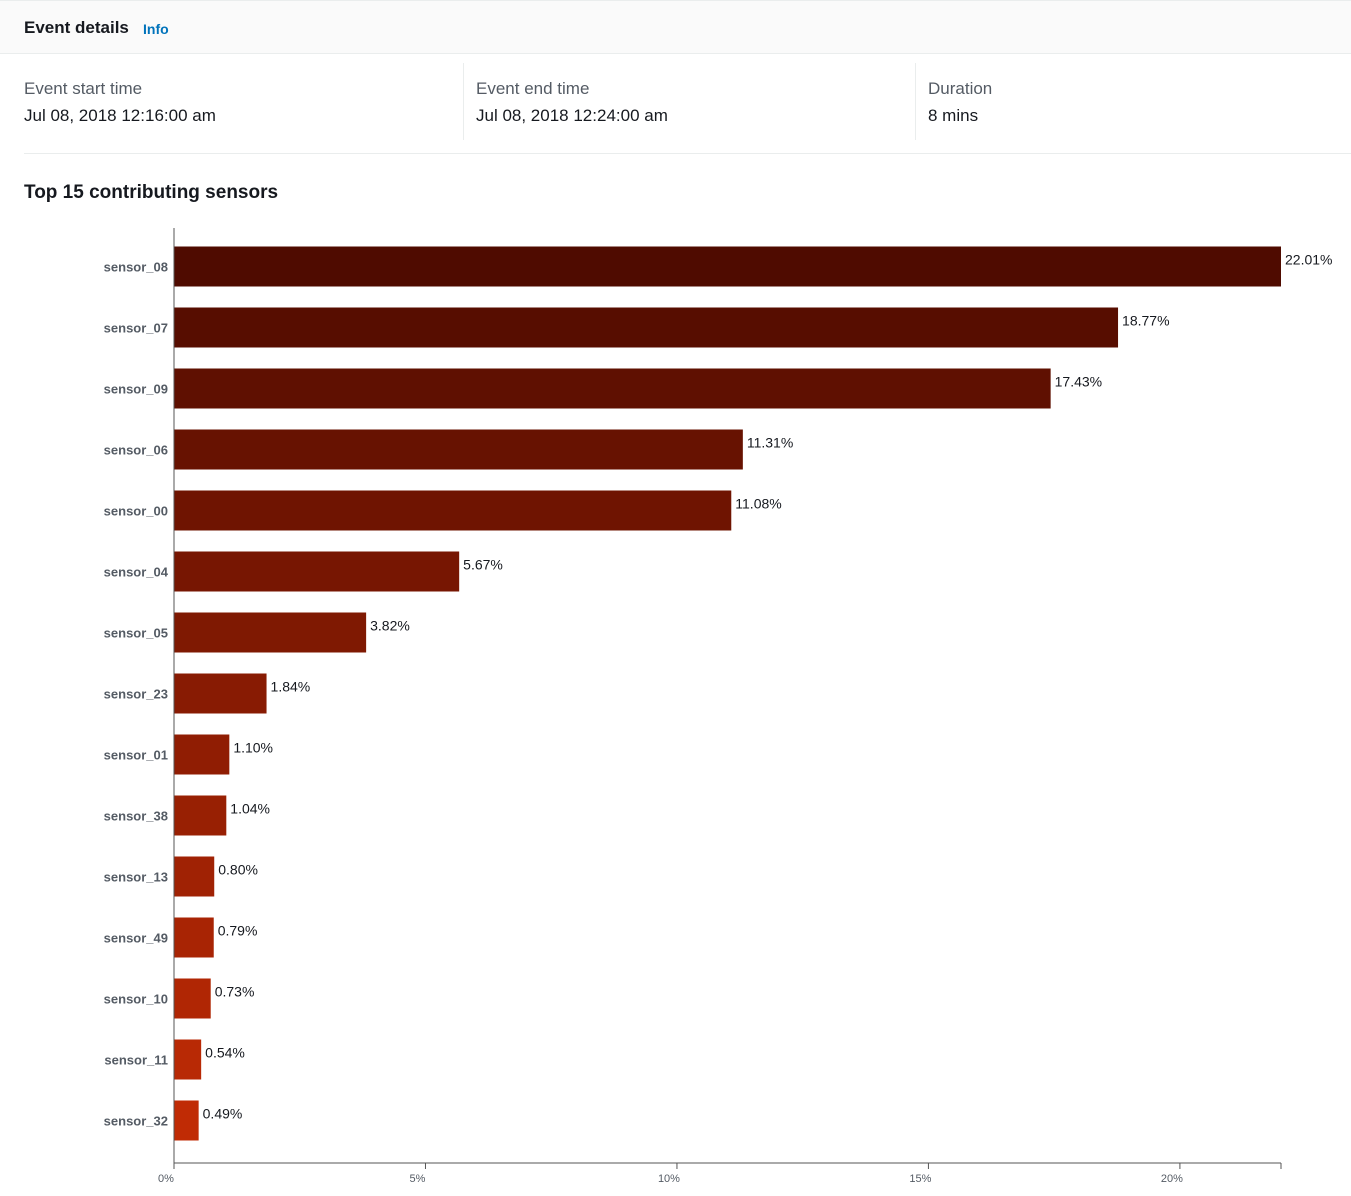  Describe the element at coordinates (136, 633) in the screenshot. I see `category-label: sensor_05` at that location.